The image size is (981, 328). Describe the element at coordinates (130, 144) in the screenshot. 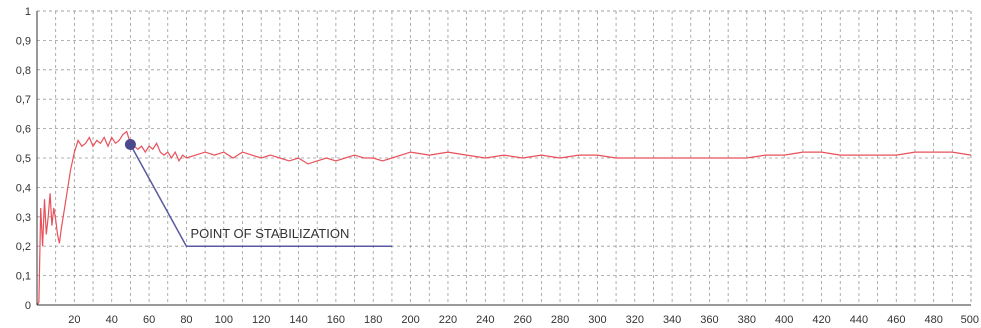

I see `stabilization-marker` at that location.